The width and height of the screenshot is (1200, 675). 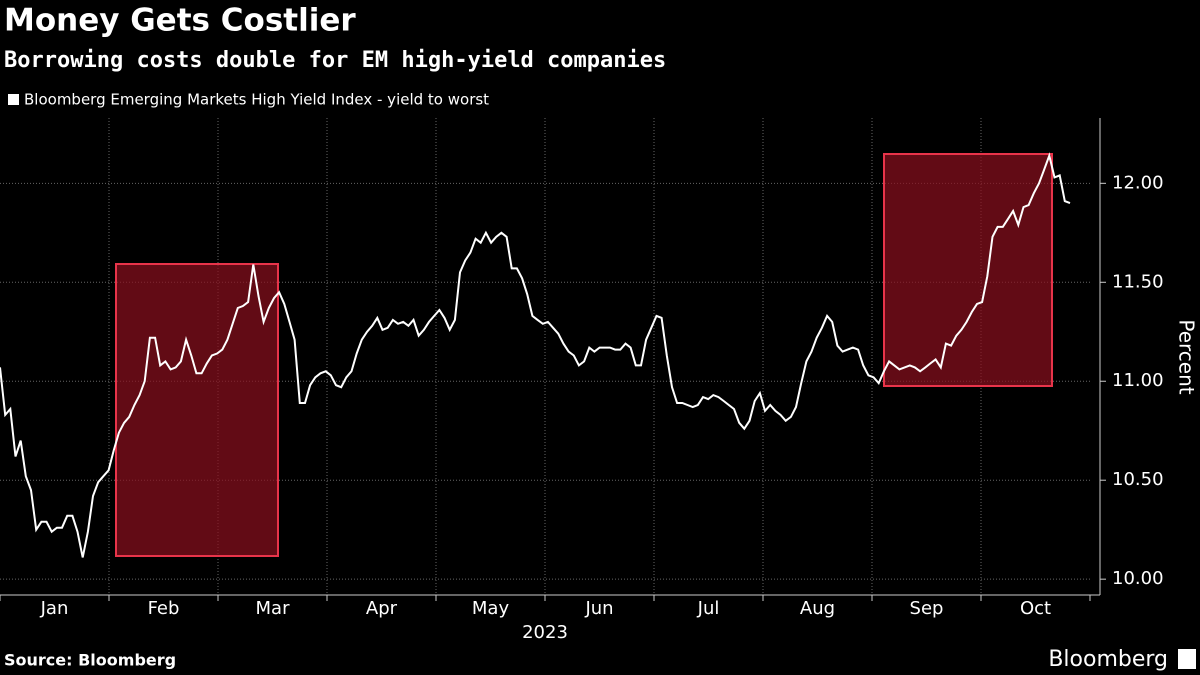 What do you see at coordinates (1108, 659) in the screenshot?
I see `brand: Bloomberg` at bounding box center [1108, 659].